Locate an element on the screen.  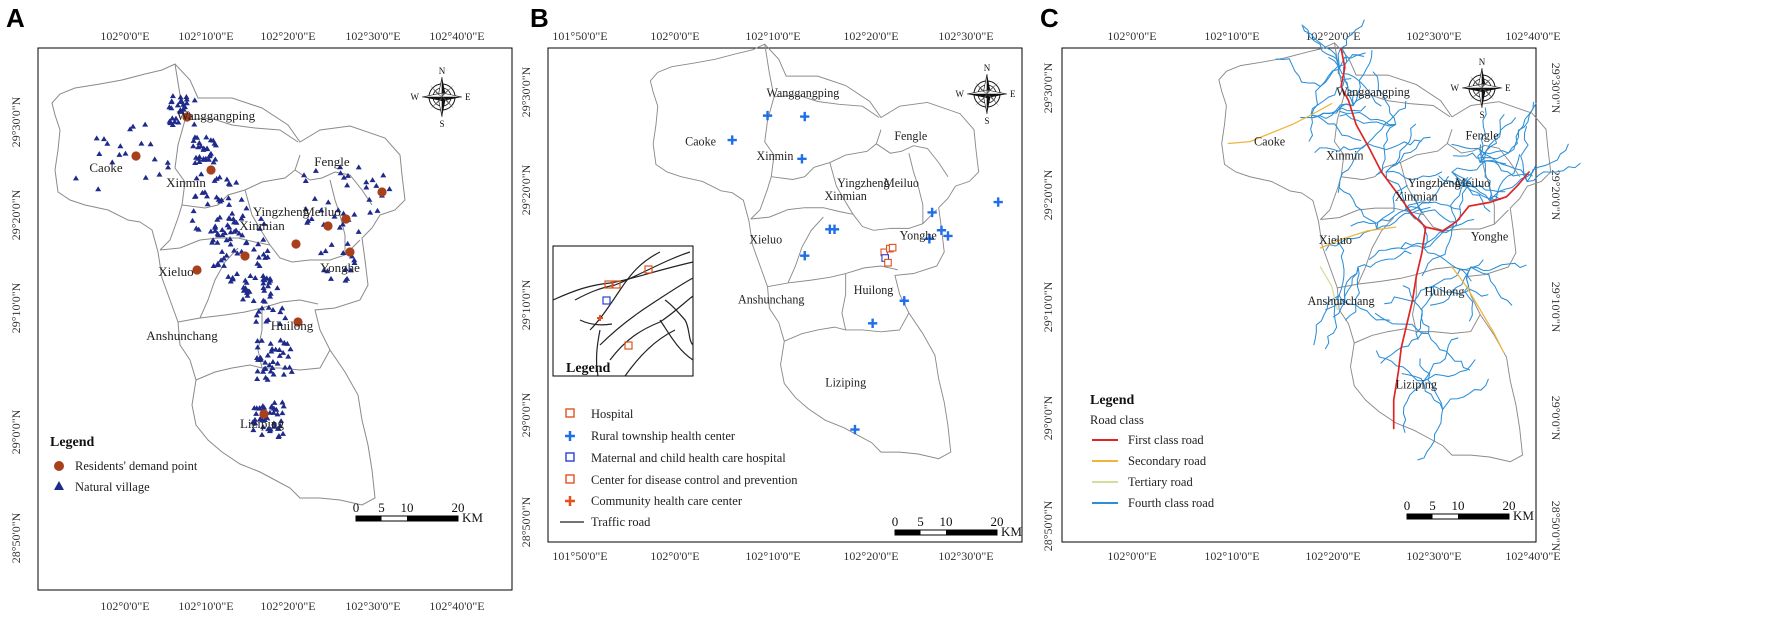
x-tick: 102°30'0"E is located at coordinates (372, 36).